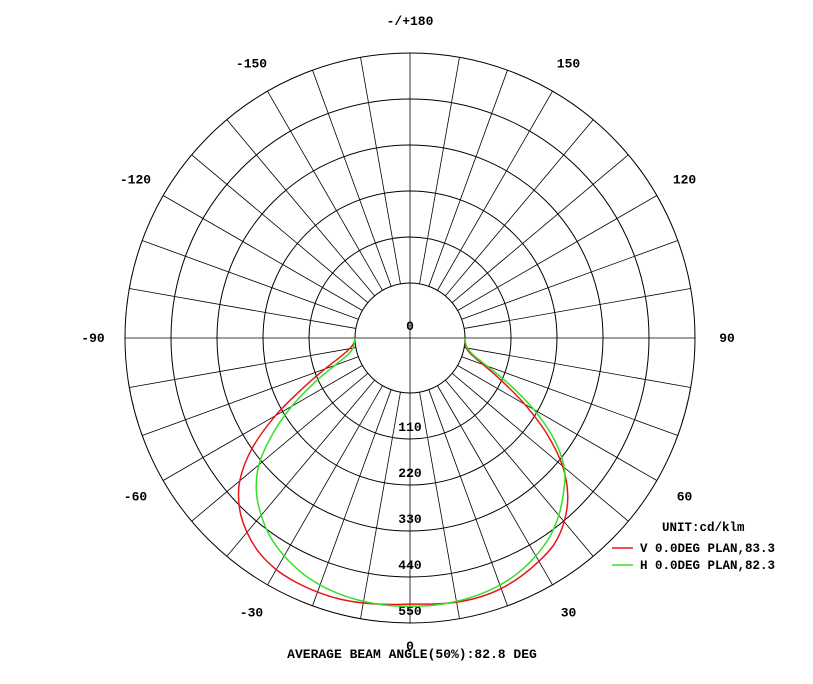 This screenshot has width=813, height=684. I want to click on angle-label: -30, so click(252, 613).